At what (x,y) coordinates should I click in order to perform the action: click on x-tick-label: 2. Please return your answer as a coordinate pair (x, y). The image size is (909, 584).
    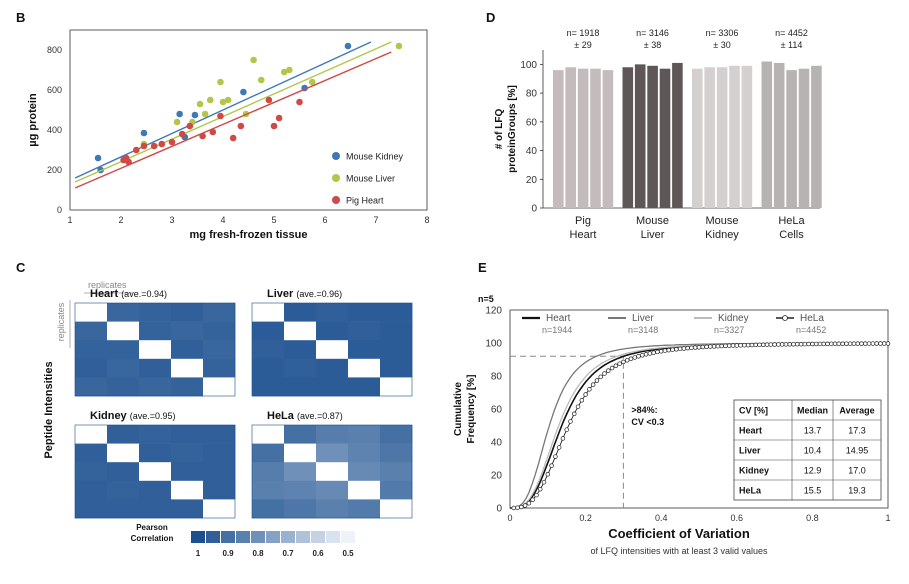
    Looking at the image, I should click on (120, 220).